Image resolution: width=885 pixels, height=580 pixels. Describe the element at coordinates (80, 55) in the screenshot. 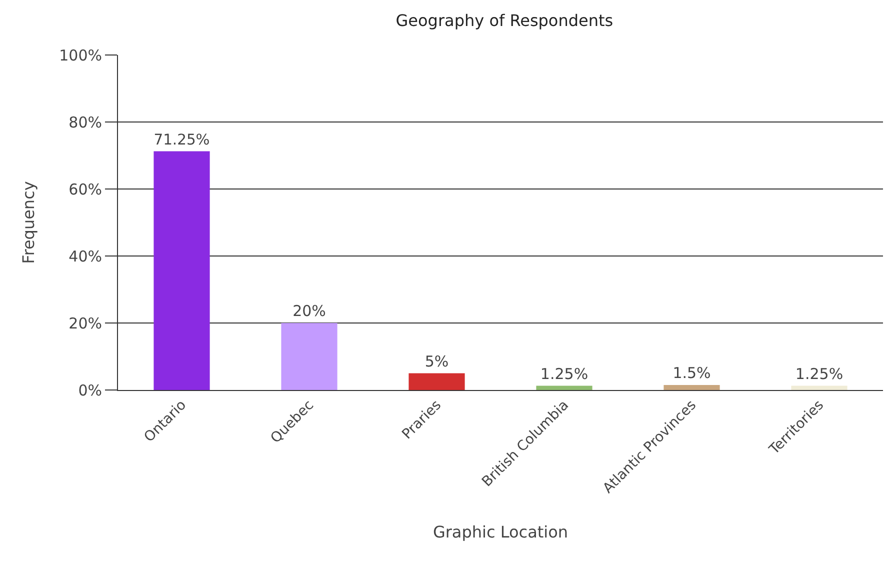

I see `y-tick-label: 100%` at that location.